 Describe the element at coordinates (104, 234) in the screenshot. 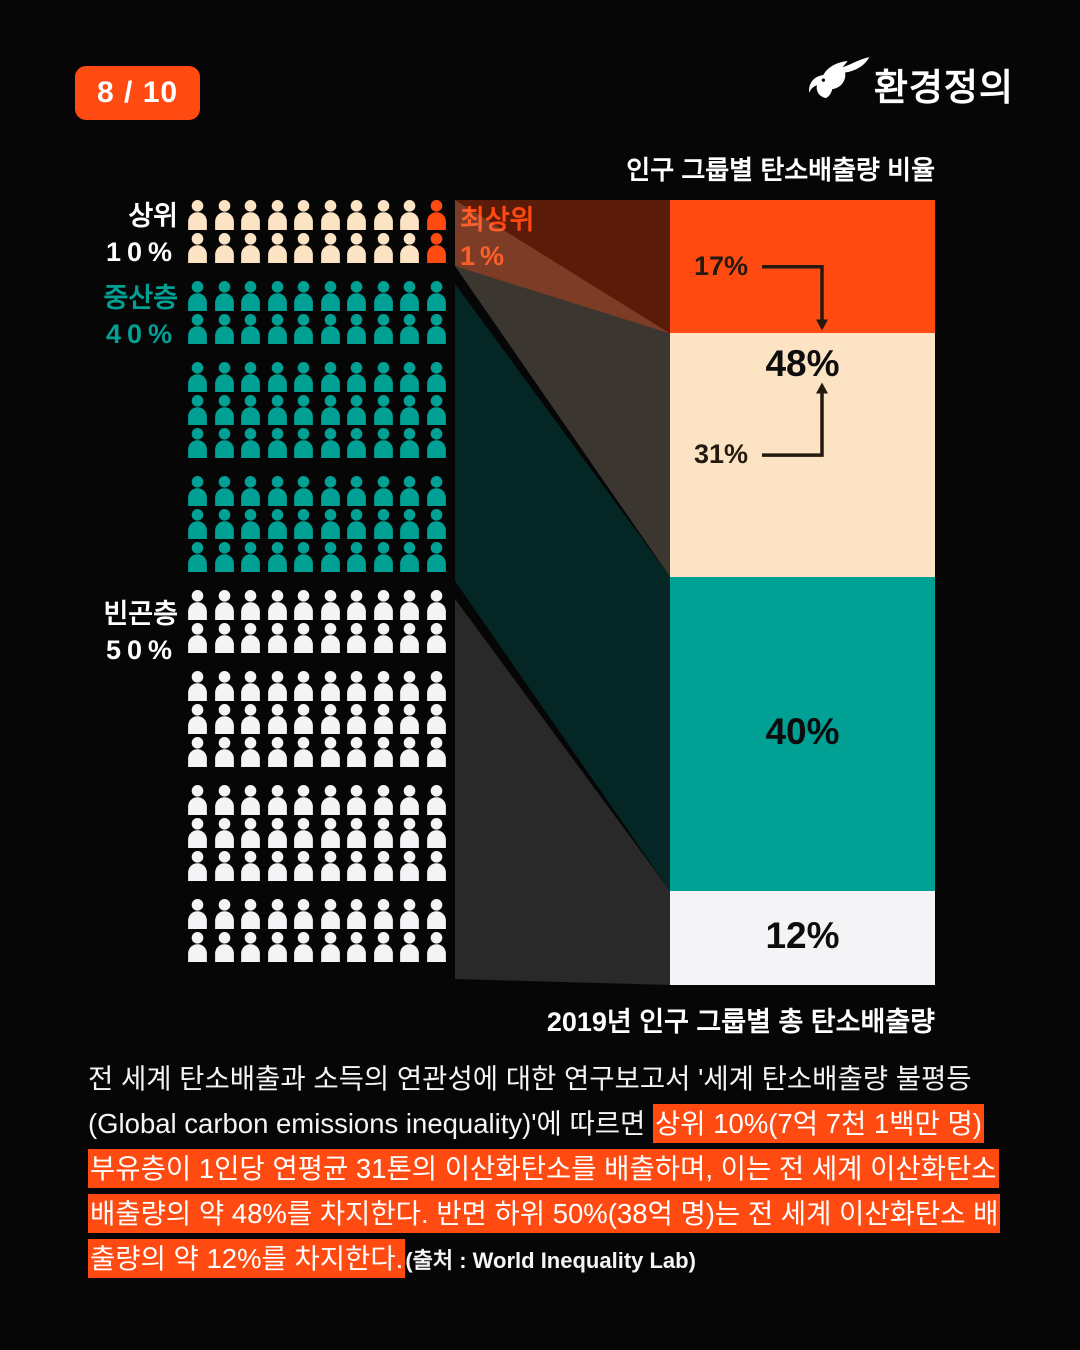

I see `group-label-top10: 상위 10%` at that location.